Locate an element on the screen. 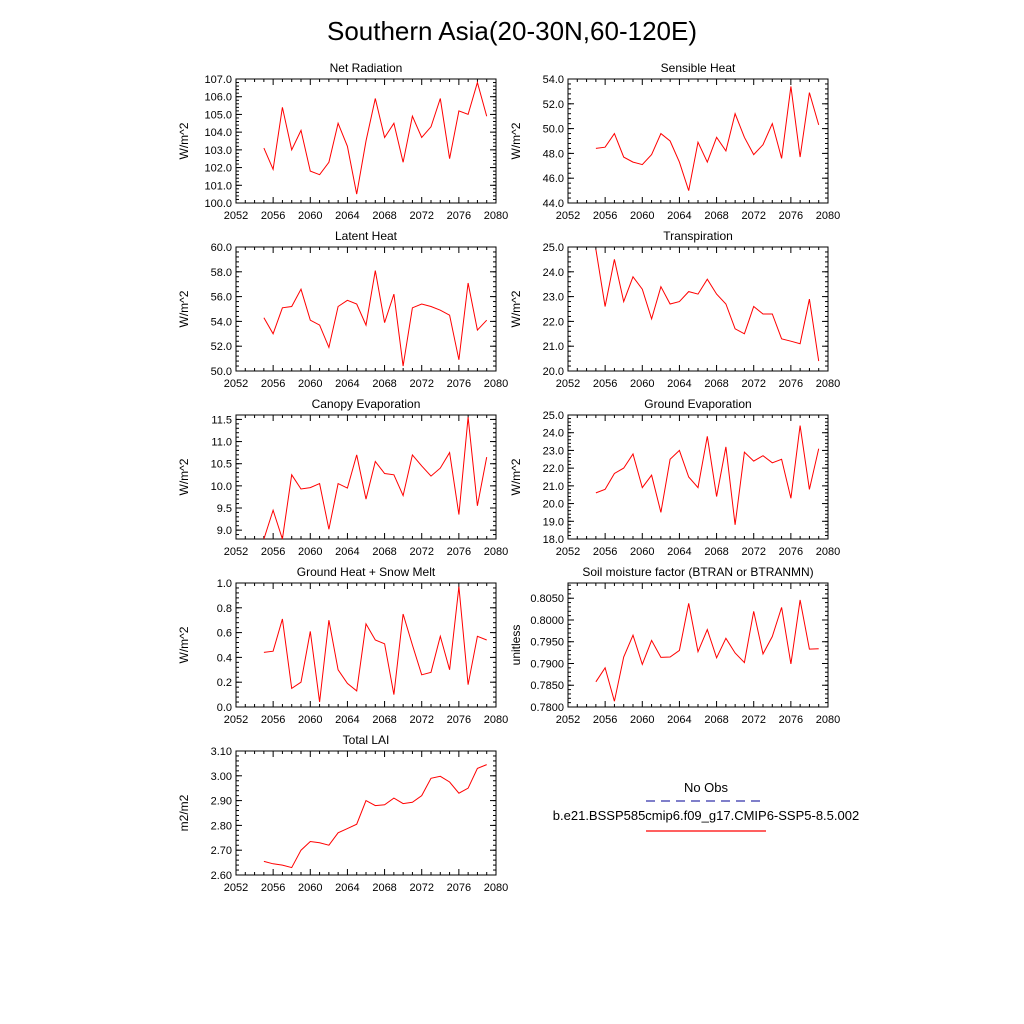 The image size is (1024, 1024). y-tick-label: 104.0 is located at coordinates (218, 133).